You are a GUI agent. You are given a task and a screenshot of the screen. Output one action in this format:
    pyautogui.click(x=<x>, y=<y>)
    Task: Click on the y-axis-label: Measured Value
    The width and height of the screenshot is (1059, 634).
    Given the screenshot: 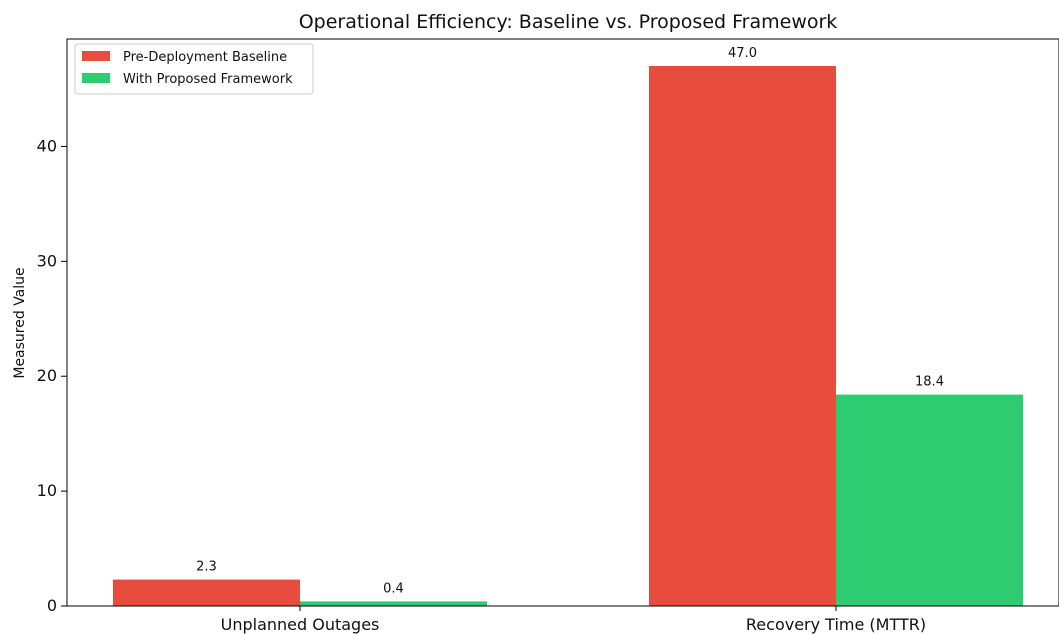 What is the action you would take?
    pyautogui.click(x=20, y=322)
    